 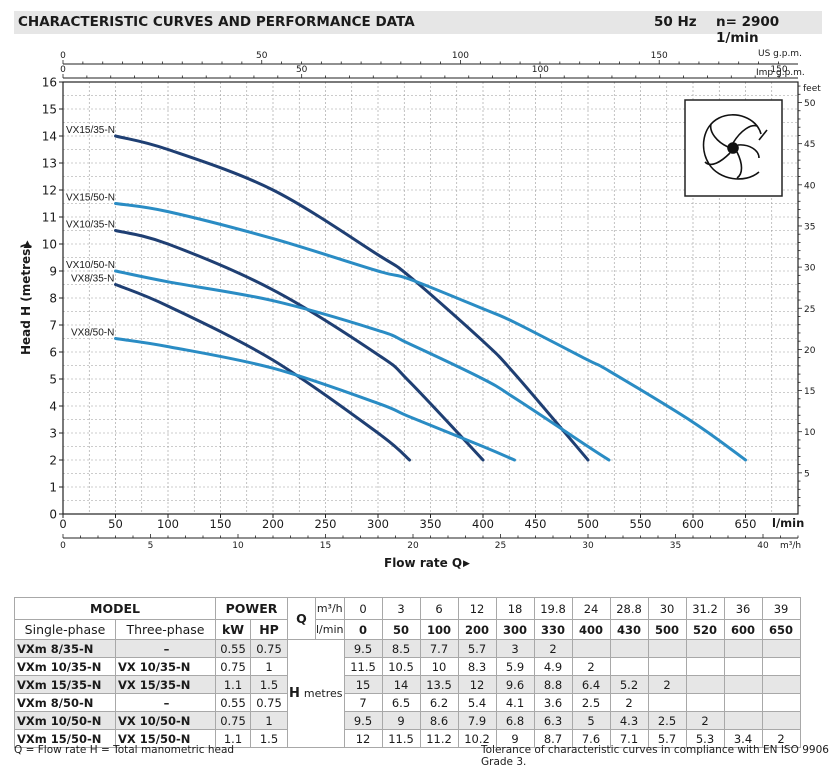 I want to click on head-value-cell: 10.2, so click(x=477, y=738).